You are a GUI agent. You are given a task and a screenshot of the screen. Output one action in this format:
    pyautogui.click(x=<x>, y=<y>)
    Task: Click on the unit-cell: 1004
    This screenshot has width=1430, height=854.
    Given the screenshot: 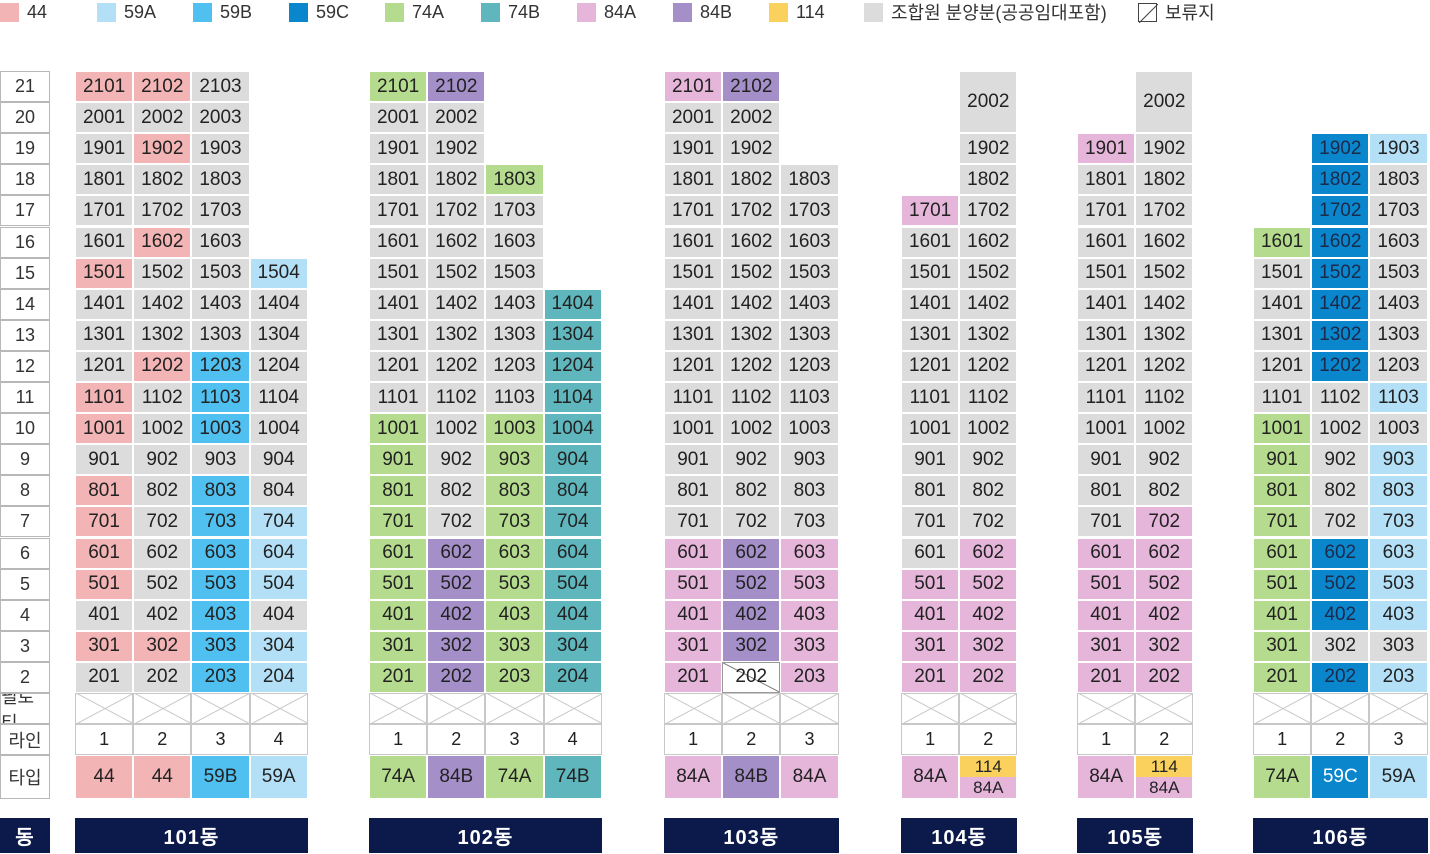 What is the action you would take?
    pyautogui.click(x=278, y=429)
    